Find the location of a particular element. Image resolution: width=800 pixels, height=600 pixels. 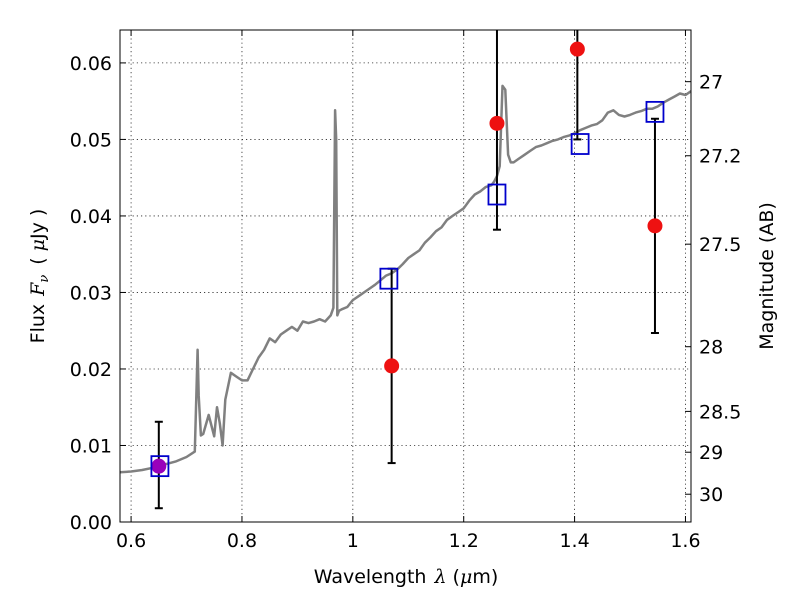

x-tick-labels: 0.6 0.8 1 1.2 1.4 1.6 is located at coordinates (408, 541).